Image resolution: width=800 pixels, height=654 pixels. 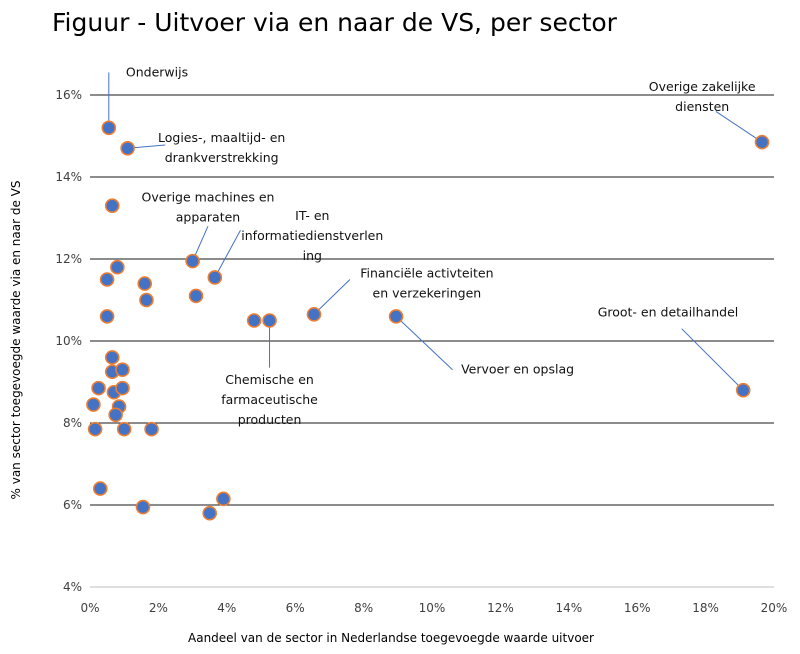 I want to click on y-tick-label: 16%, so click(x=68, y=95).